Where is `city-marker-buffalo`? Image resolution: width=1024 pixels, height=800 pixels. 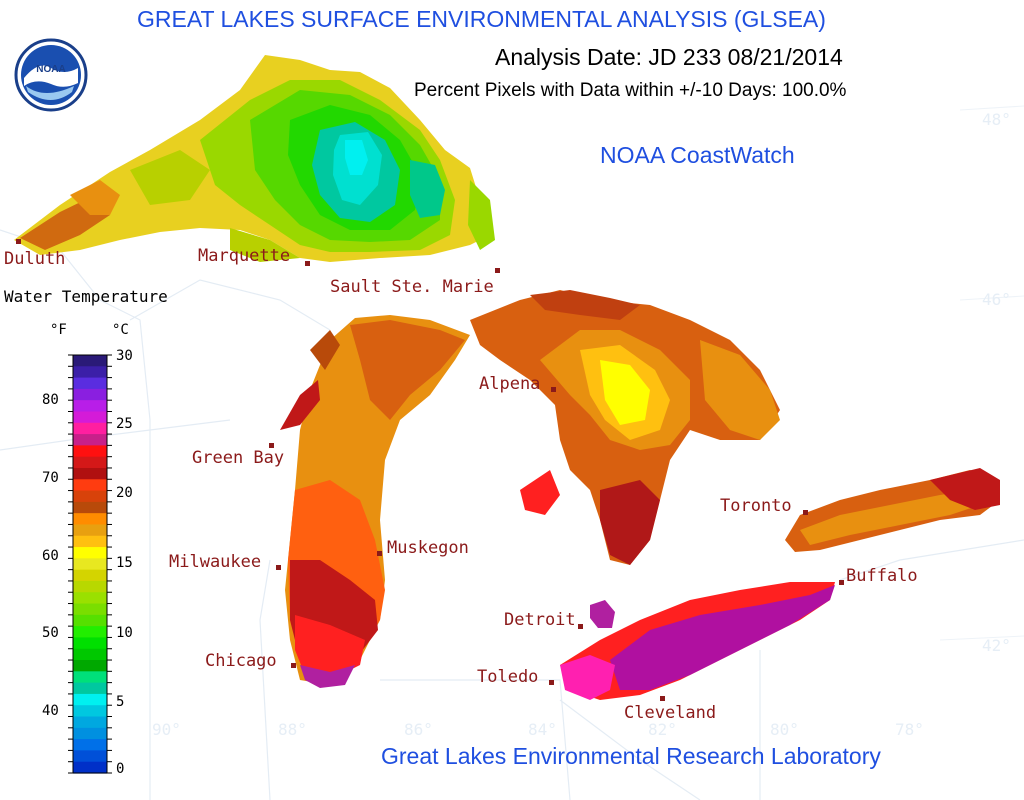 city-marker-buffalo is located at coordinates (841, 582).